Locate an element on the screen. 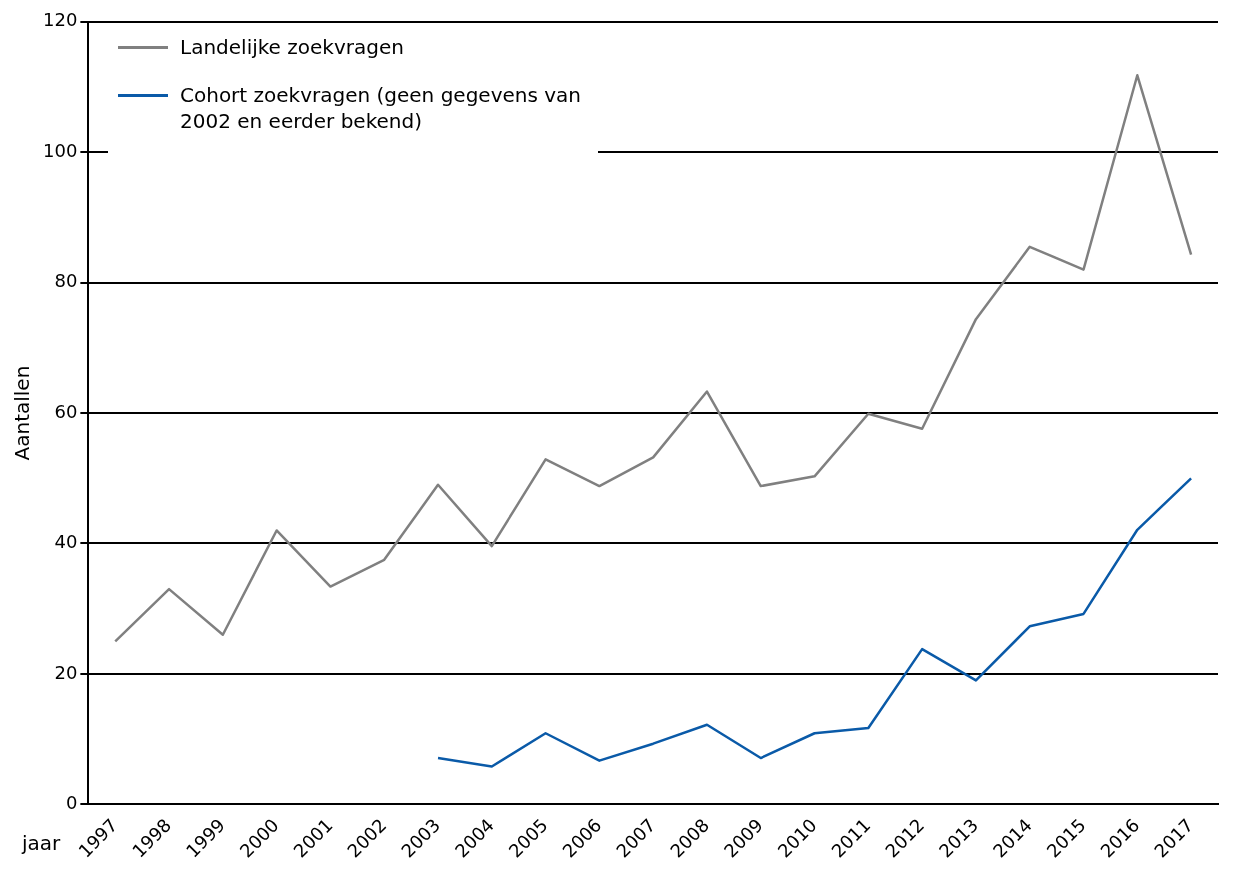 The image size is (1246, 874). y-tick-label: 60 is located at coordinates (66, 411).